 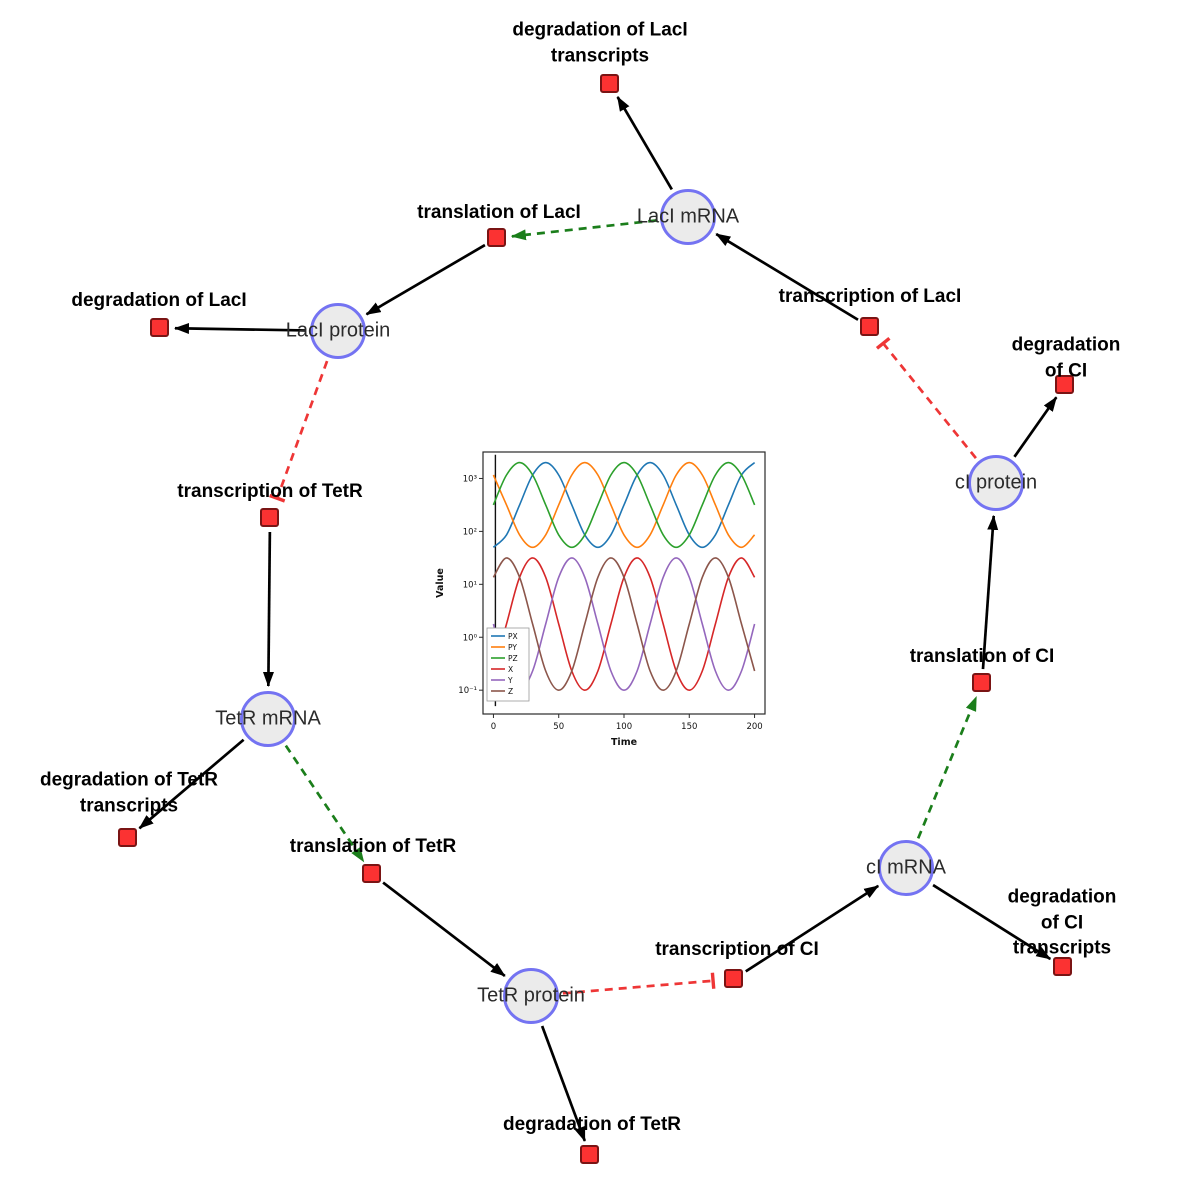 I want to click on reaction-label-deg-tetr-tx: degradation of TetR transcripts, so click(x=129, y=792).